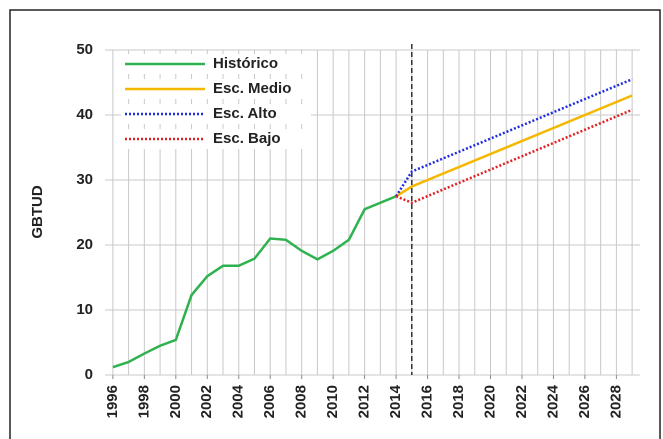 This screenshot has height=439, width=663. What do you see at coordinates (84, 244) in the screenshot?
I see `y-tick-label: 20` at bounding box center [84, 244].